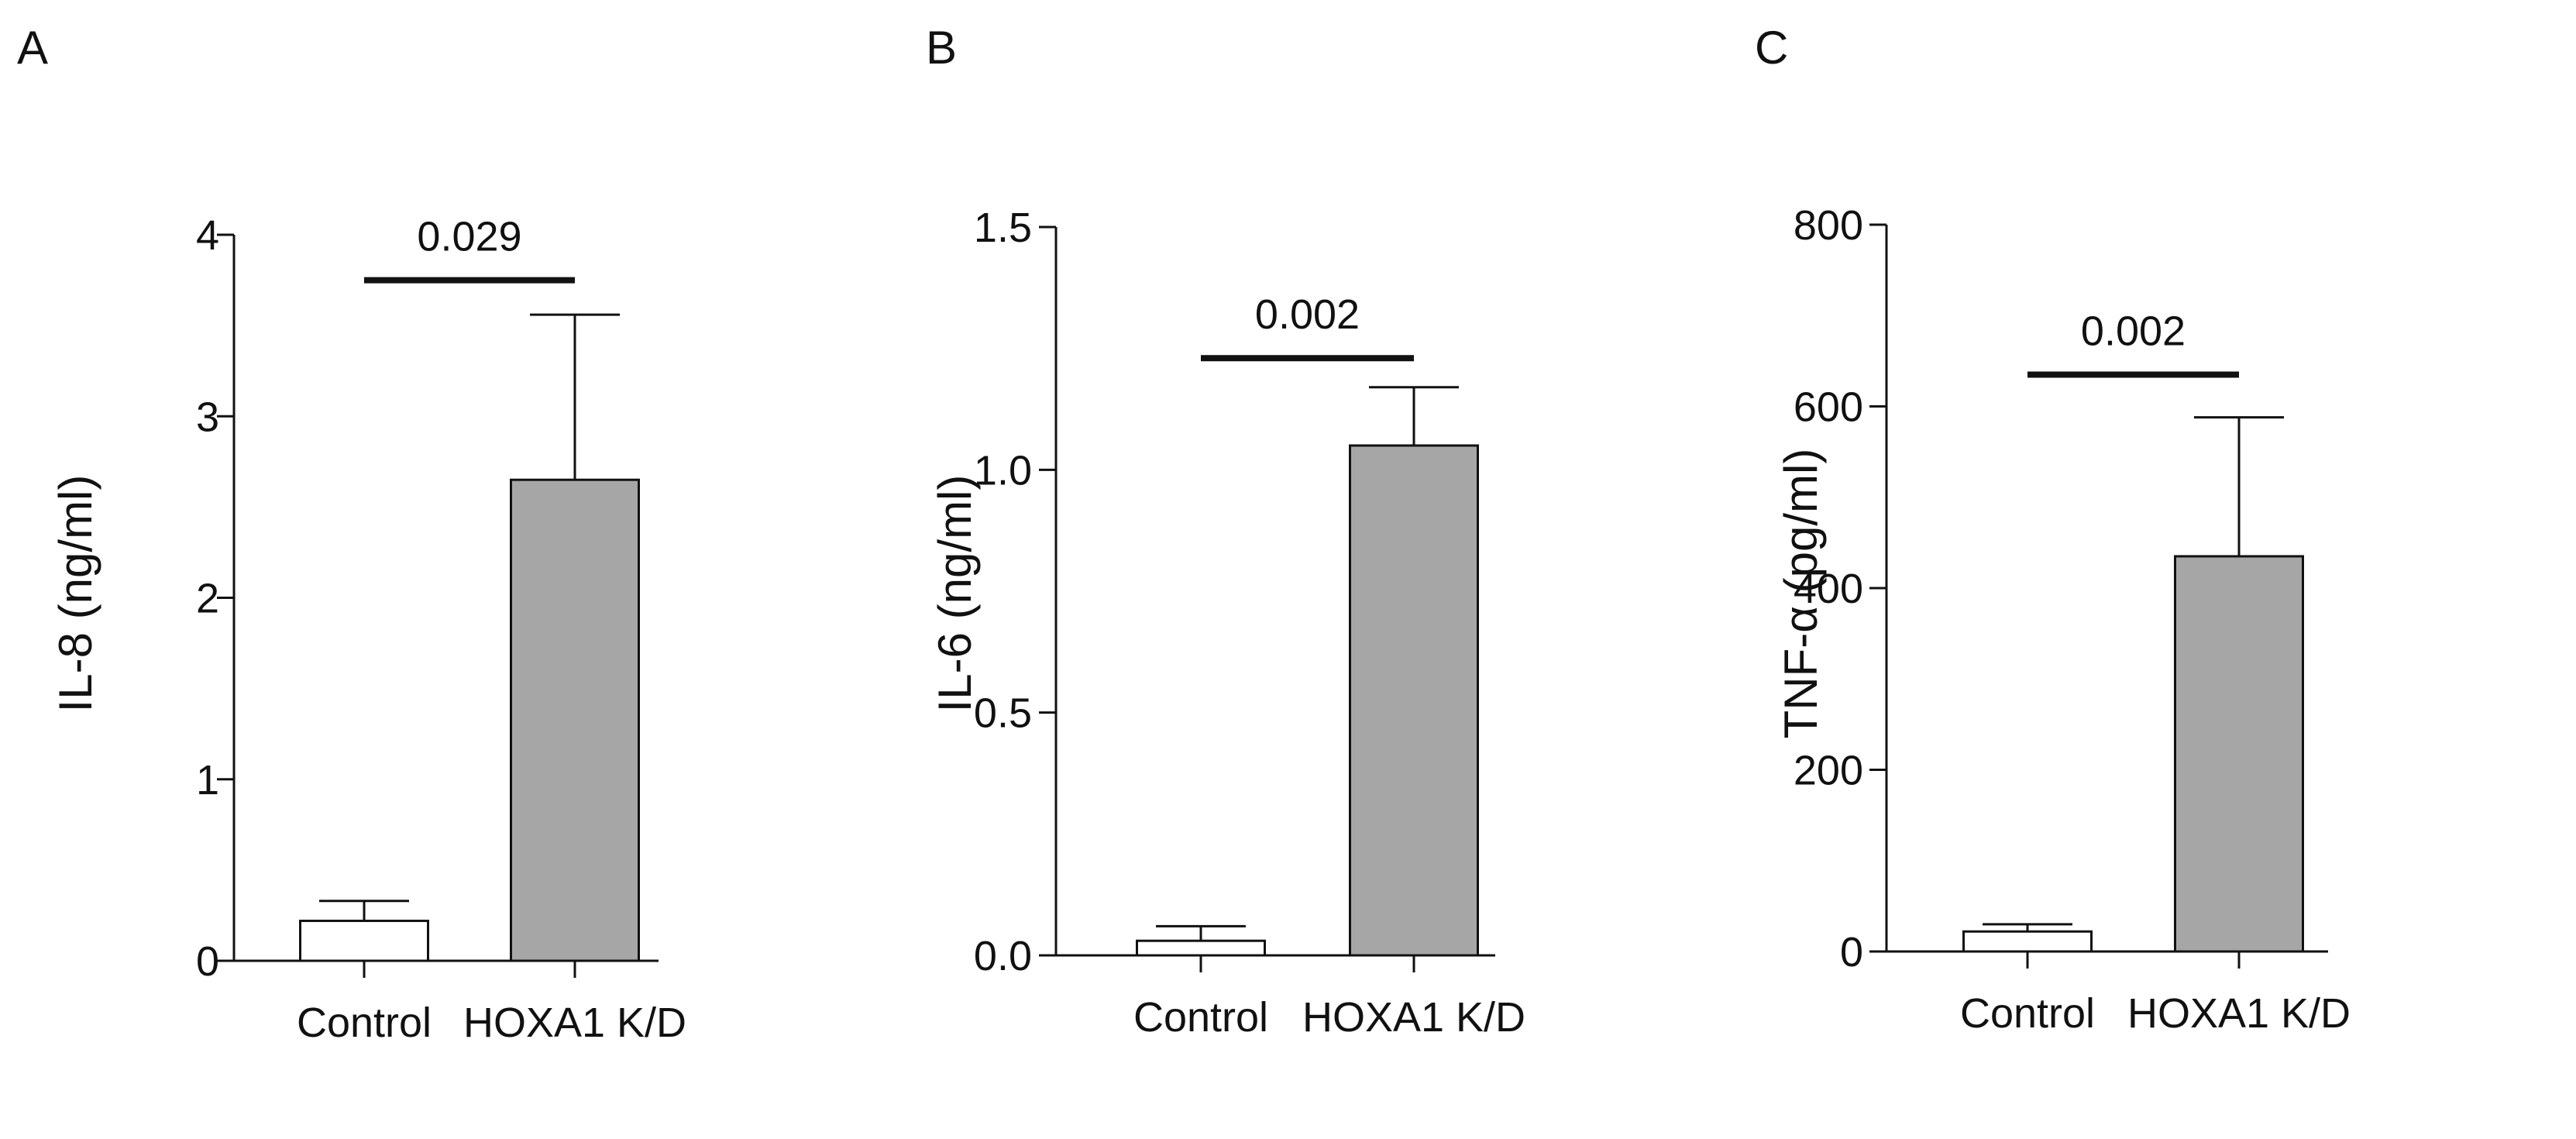 The width and height of the screenshot is (2576, 1139). I want to click on x-tick-label-b-0: Control, so click(1200, 1017).